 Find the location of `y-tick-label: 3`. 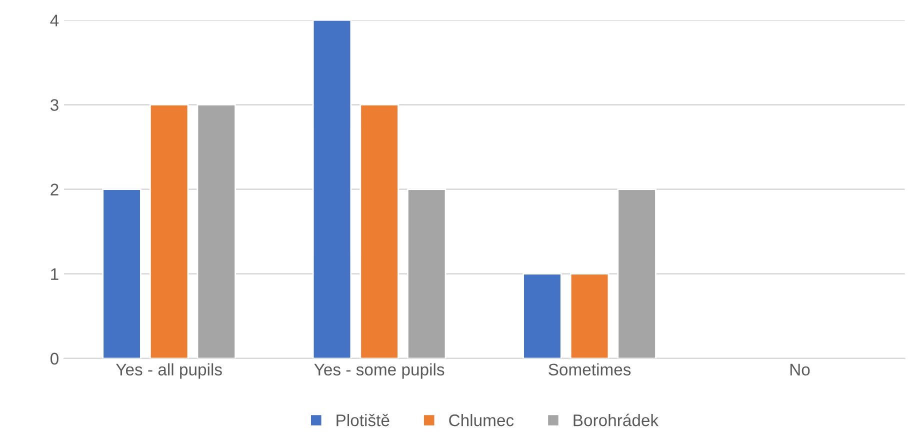

y-tick-label: 3 is located at coordinates (54, 105).